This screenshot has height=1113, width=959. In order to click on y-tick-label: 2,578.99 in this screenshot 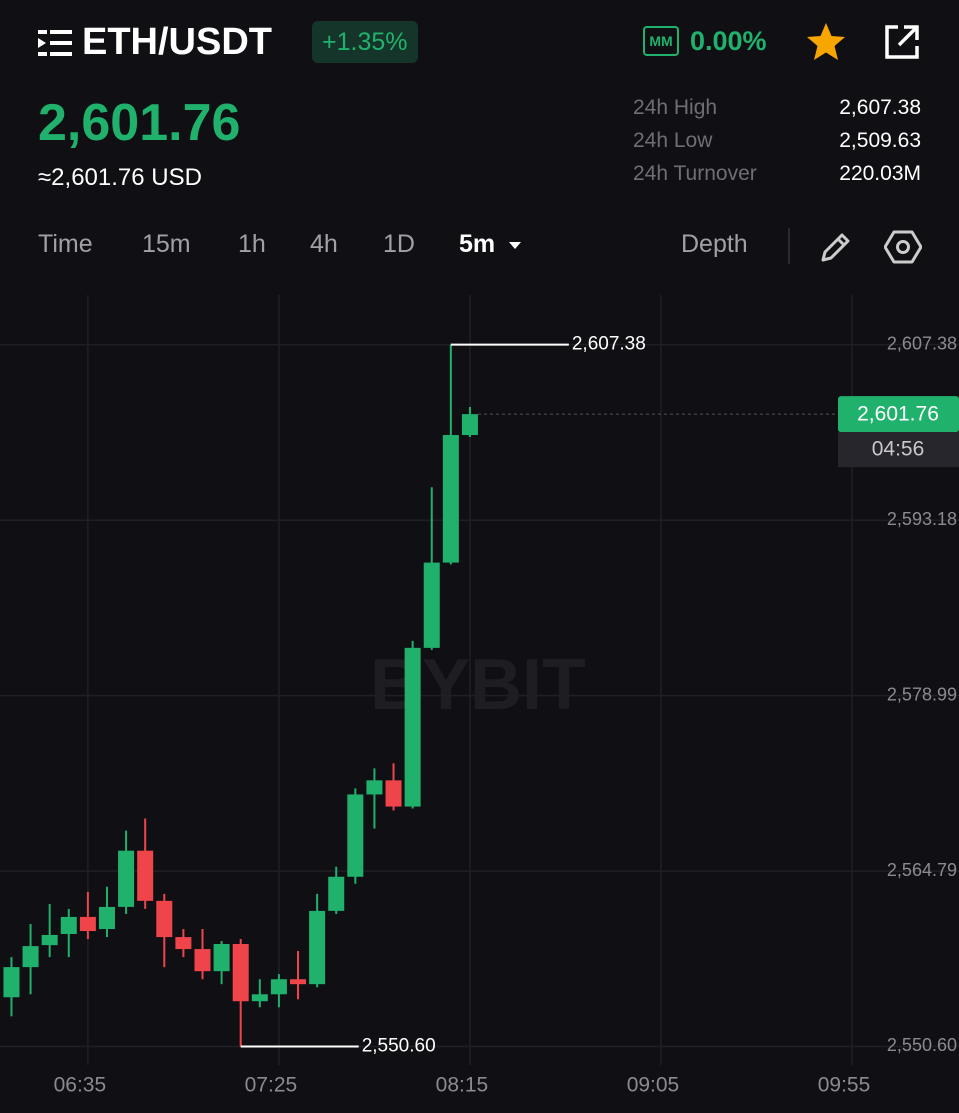, I will do `click(922, 694)`.